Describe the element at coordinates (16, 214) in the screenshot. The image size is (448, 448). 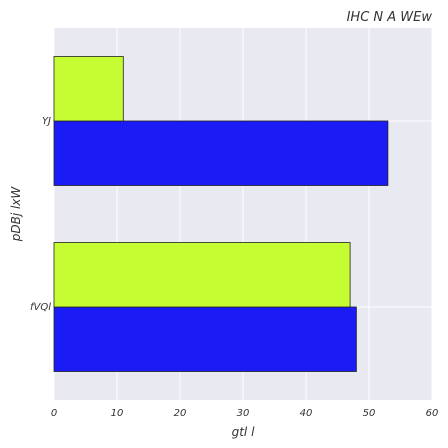
I see `y-axis-label: pDBj lxW` at that location.